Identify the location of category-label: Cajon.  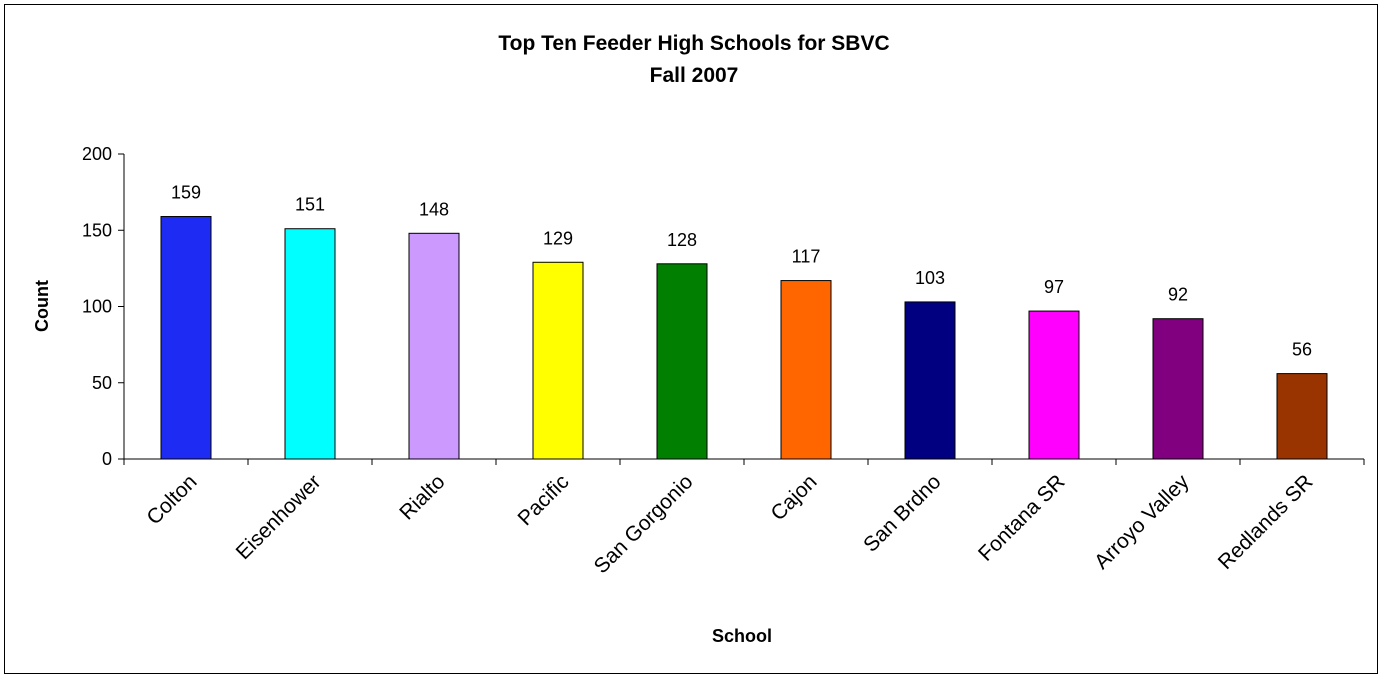
(793, 497).